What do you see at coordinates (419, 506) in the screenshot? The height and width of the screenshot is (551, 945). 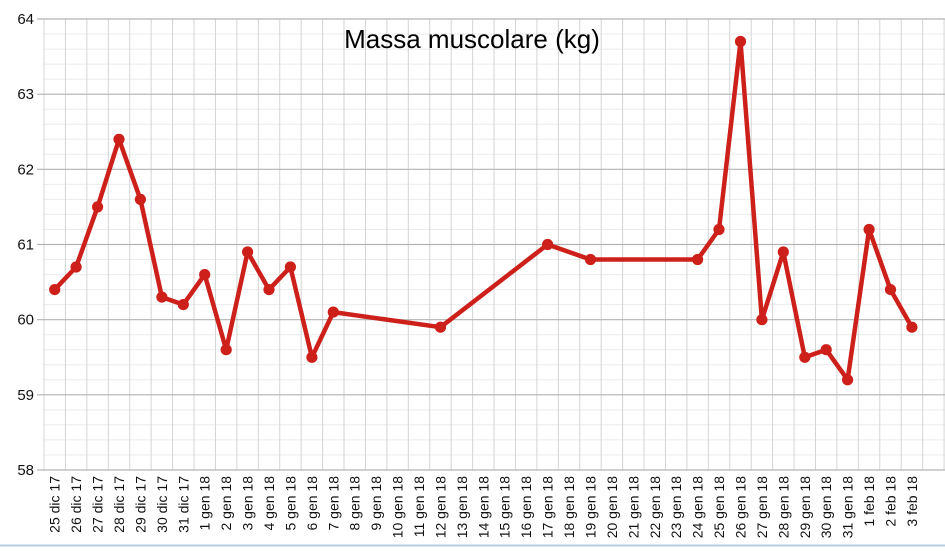 I see `x-tick-label: 11 gen 18` at bounding box center [419, 506].